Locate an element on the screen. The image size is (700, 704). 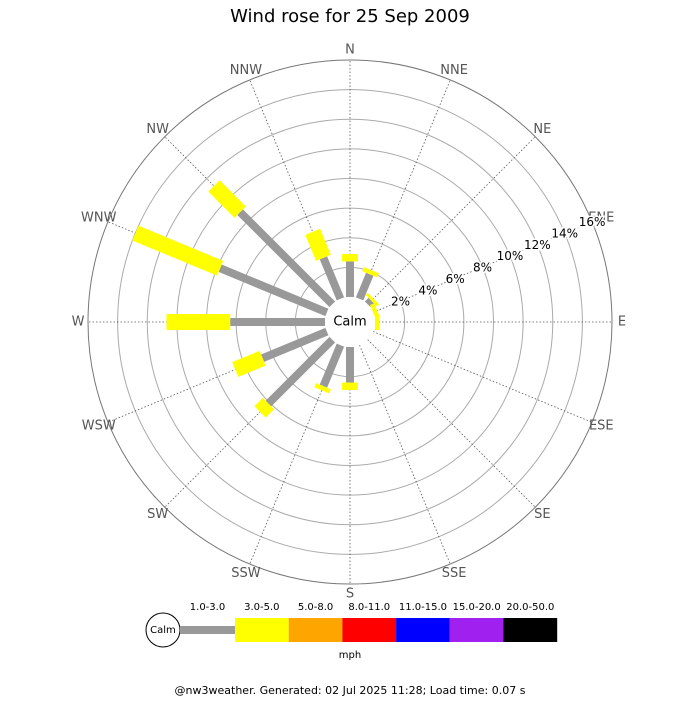
legend-label: 8.0-11.0 is located at coordinates (369, 607).